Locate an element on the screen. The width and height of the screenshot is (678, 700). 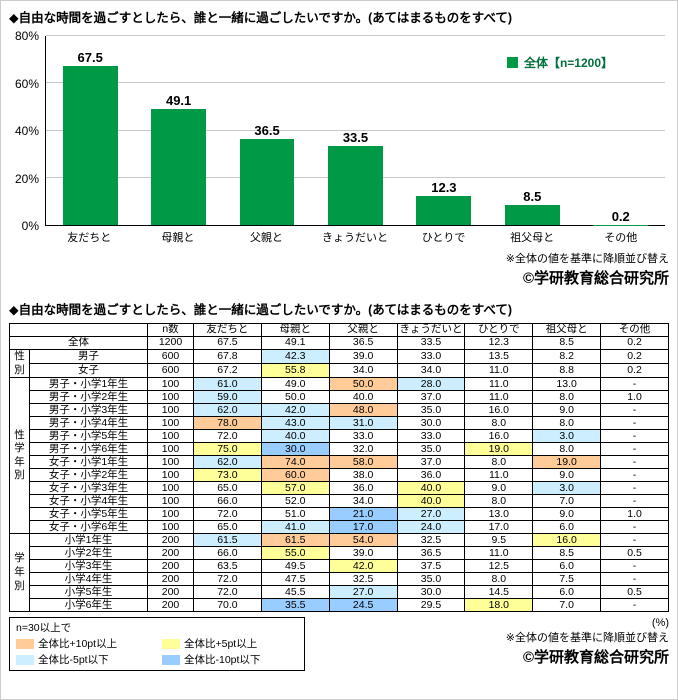
row-label: 男子・小学3年生 is located at coordinates (88, 410).